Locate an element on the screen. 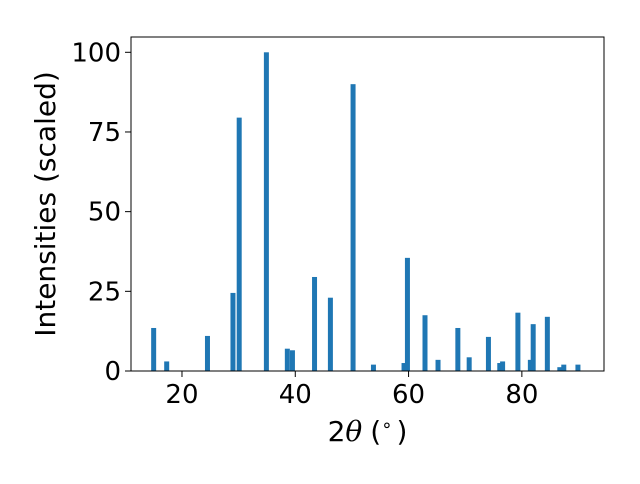  x-tick-label: 20 is located at coordinates (181, 395).